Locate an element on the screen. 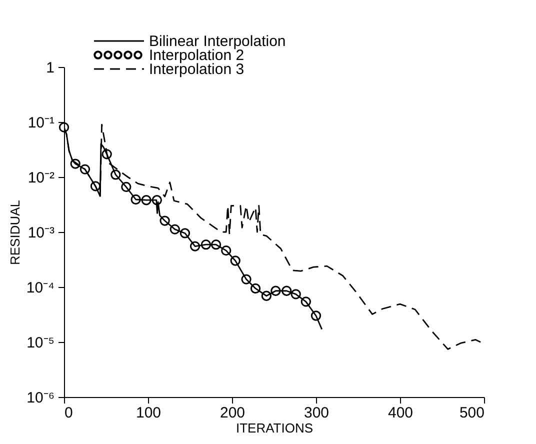 This screenshot has height=444, width=536. y-tick-label: 10⁻² is located at coordinates (41, 178).